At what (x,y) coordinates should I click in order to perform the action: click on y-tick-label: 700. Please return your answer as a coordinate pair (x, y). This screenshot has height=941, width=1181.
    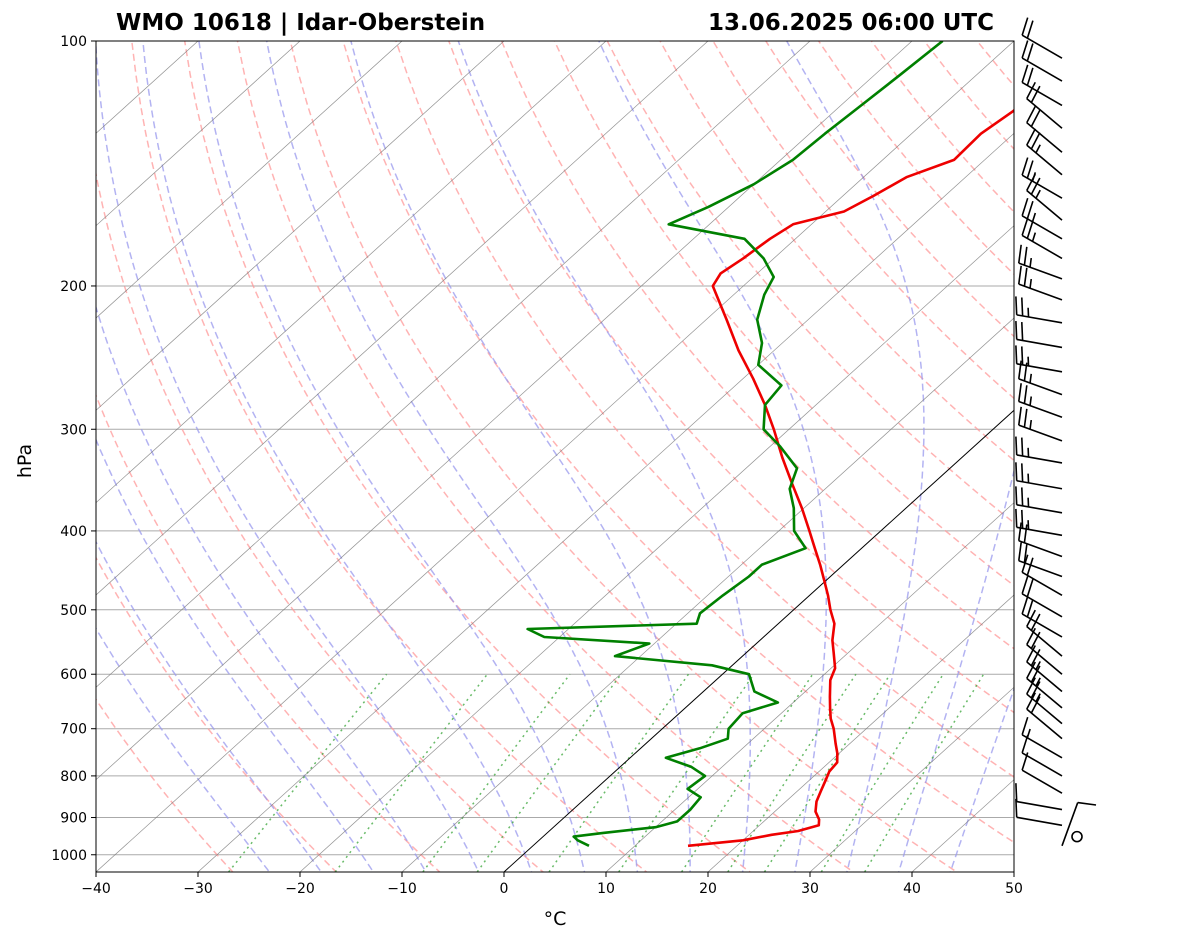
    Looking at the image, I should click on (73, 730).